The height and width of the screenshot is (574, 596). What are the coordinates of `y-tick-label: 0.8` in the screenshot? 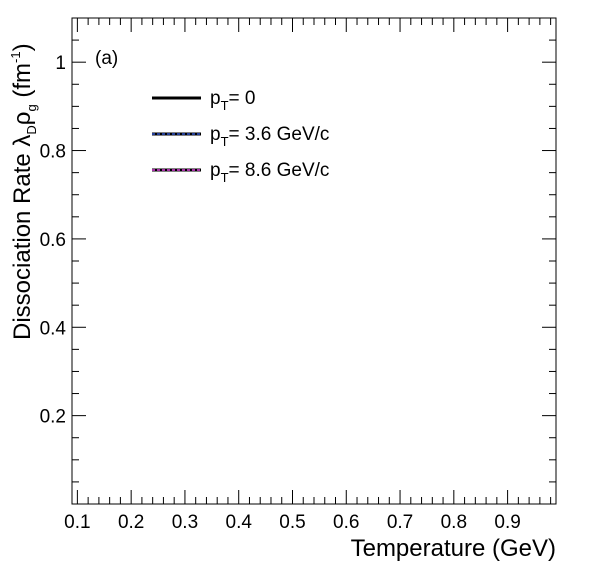 It's located at (53, 152).